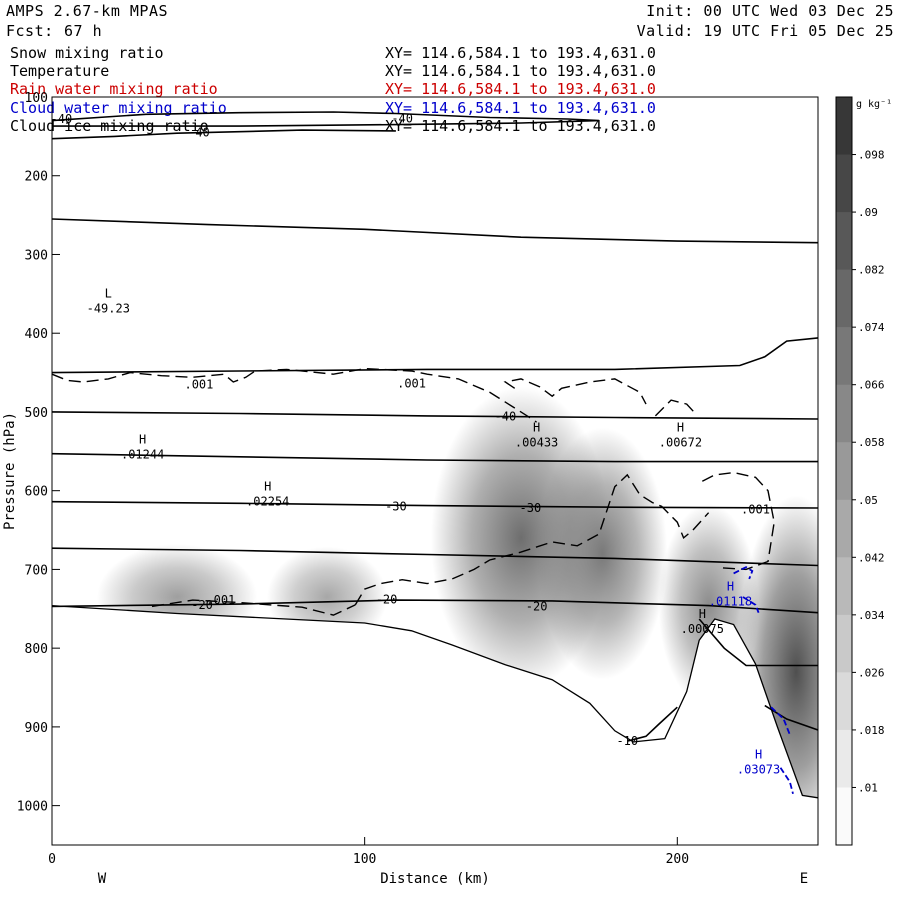 The width and height of the screenshot is (900, 900). I want to click on x-tick-label: 0, so click(52, 859).